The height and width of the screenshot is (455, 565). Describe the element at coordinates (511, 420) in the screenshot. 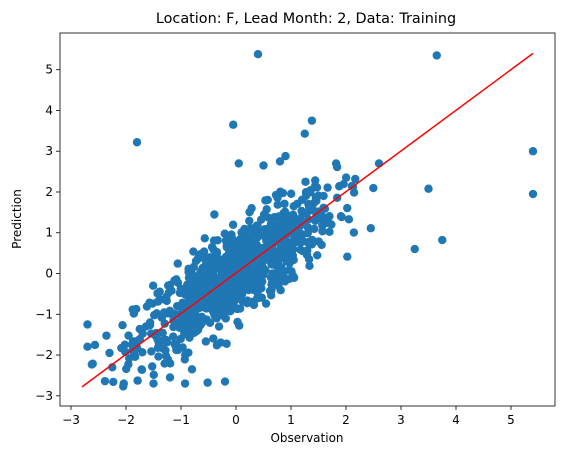

I see `x-tick-label: 5` at that location.